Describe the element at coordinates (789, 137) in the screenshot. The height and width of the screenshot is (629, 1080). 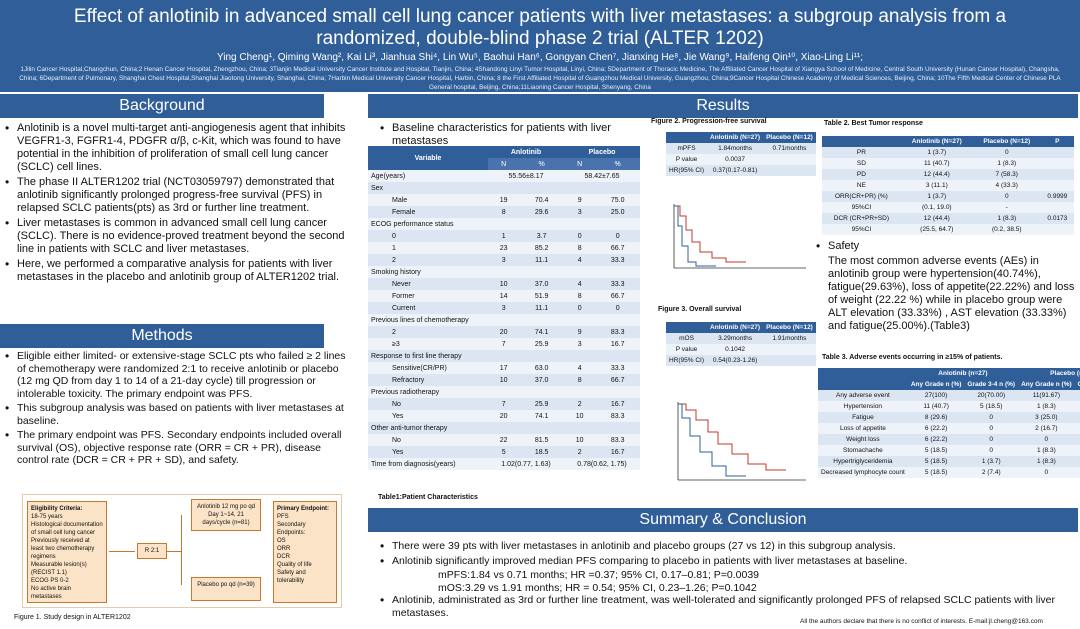
I see `pfs-col-placebo: Placebo (N=12)` at that location.